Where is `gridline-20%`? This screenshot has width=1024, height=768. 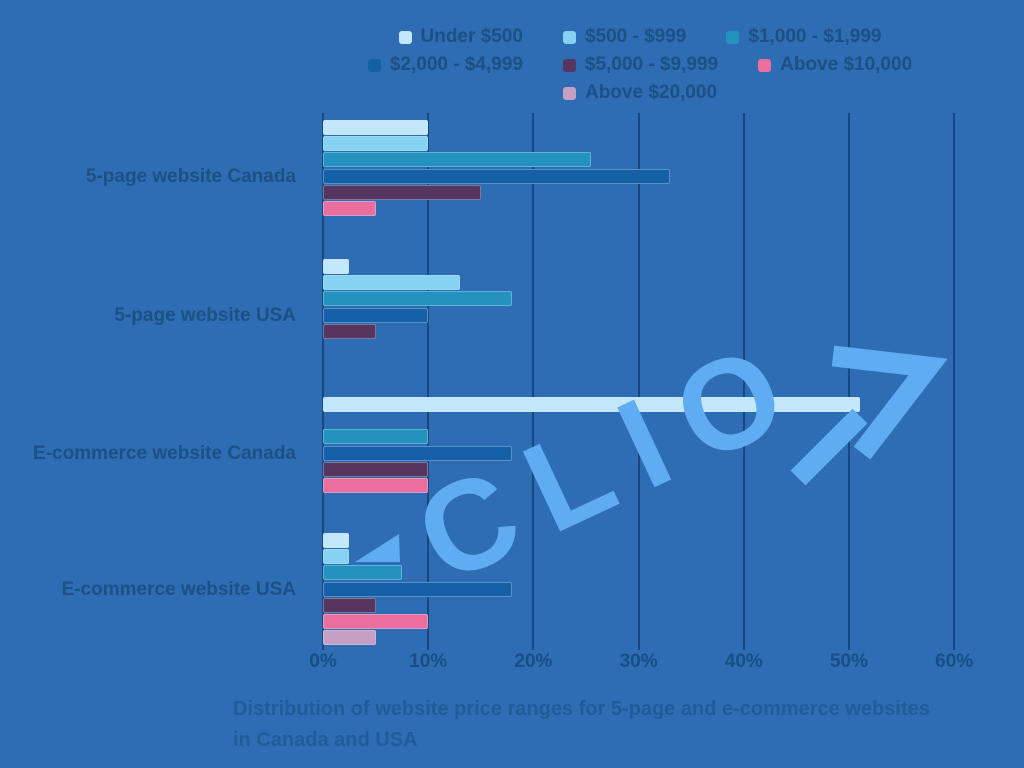
gridline-20% is located at coordinates (533, 381).